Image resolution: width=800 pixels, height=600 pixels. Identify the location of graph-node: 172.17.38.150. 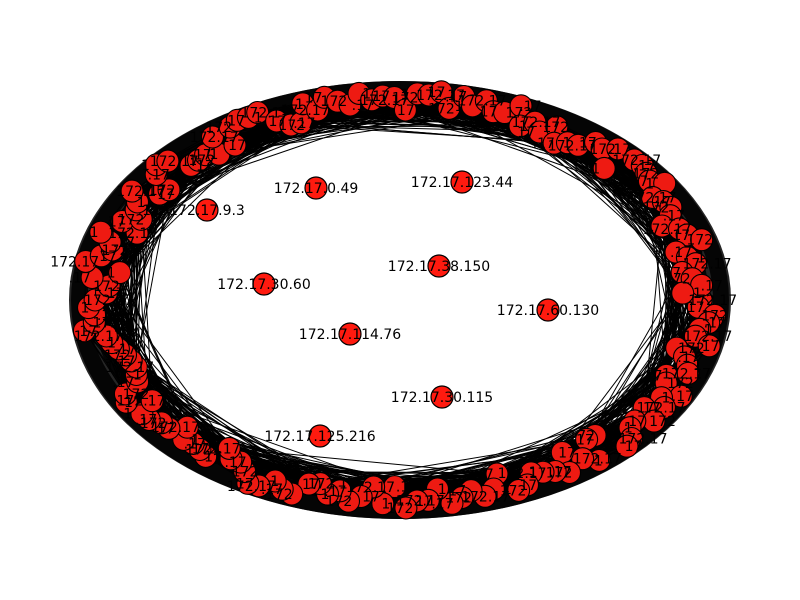
(439, 266).